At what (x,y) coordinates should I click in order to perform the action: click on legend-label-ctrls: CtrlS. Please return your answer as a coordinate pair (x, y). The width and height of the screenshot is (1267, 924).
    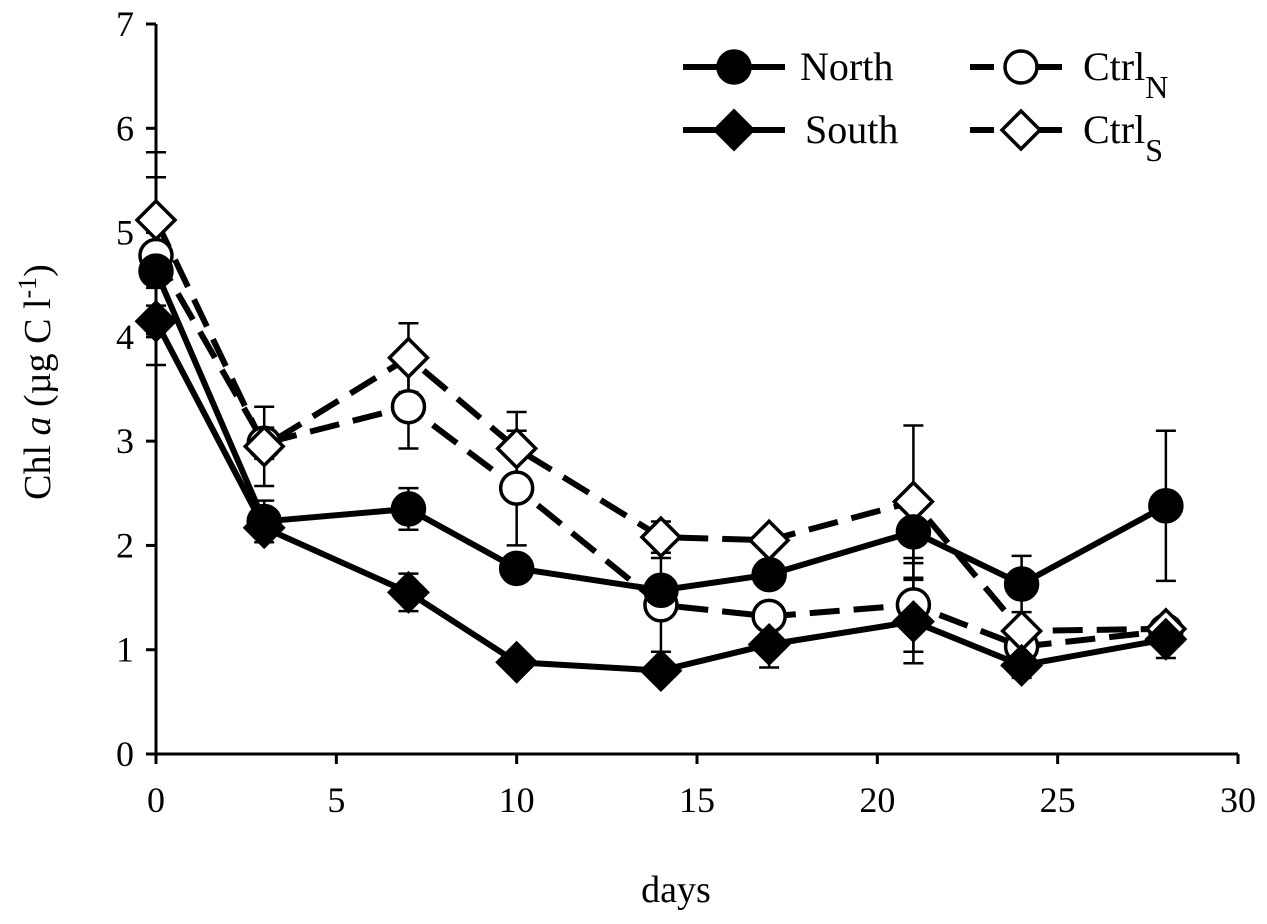
    Looking at the image, I should click on (1123, 137).